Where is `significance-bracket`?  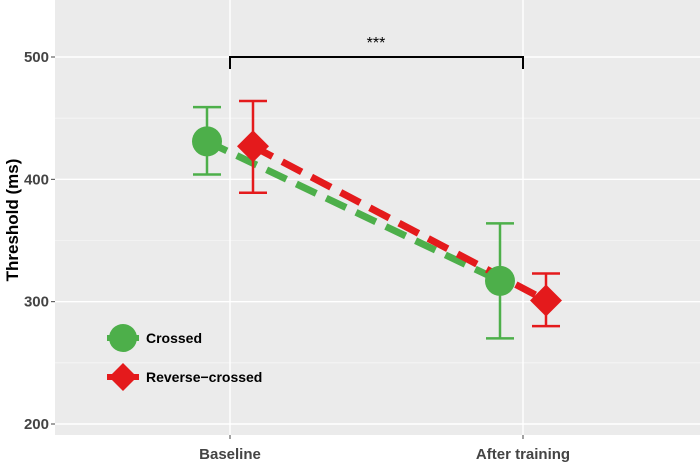
significance-bracket is located at coordinates (376, 62).